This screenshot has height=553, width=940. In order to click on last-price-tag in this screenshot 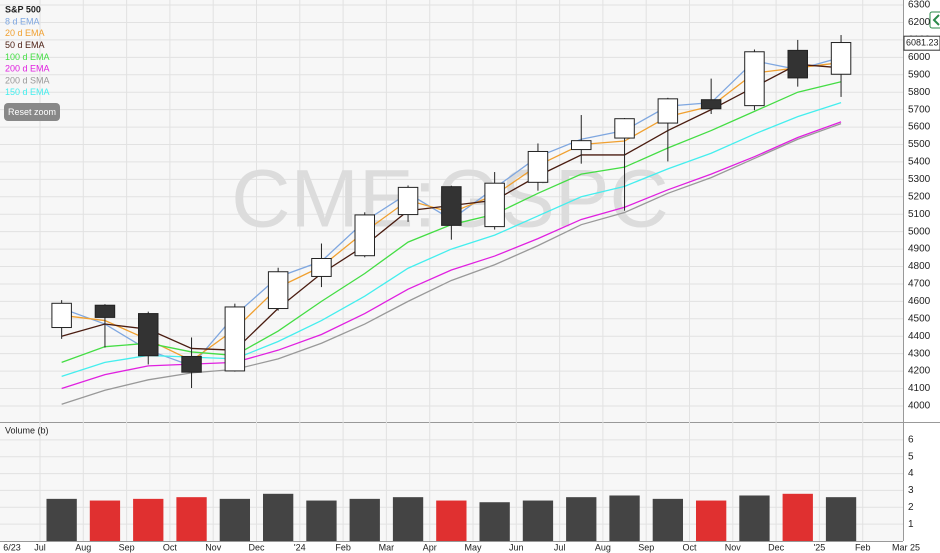, I will do `click(921, 43)`.